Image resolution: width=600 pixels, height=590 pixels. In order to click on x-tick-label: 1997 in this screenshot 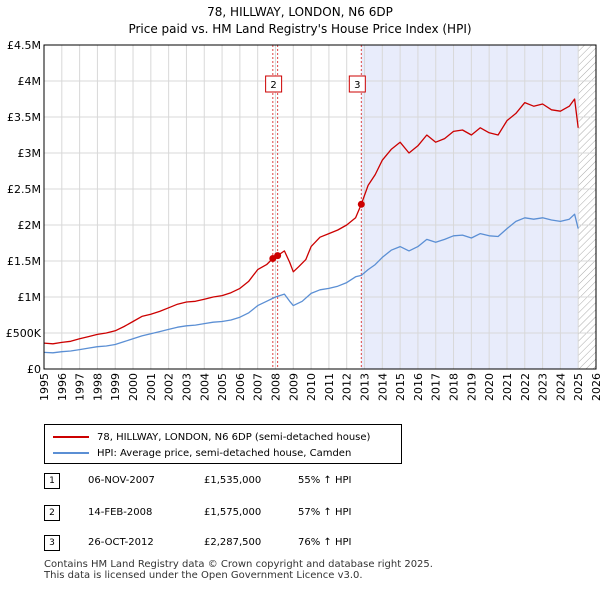, I will do `click(80, 387)`.